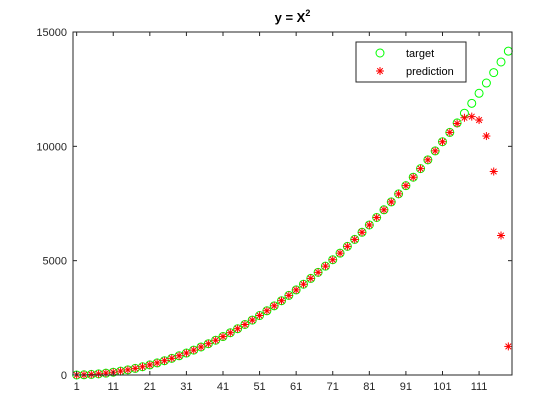 The image size is (560, 420). I want to click on legend-item-target: target, so click(404, 54).